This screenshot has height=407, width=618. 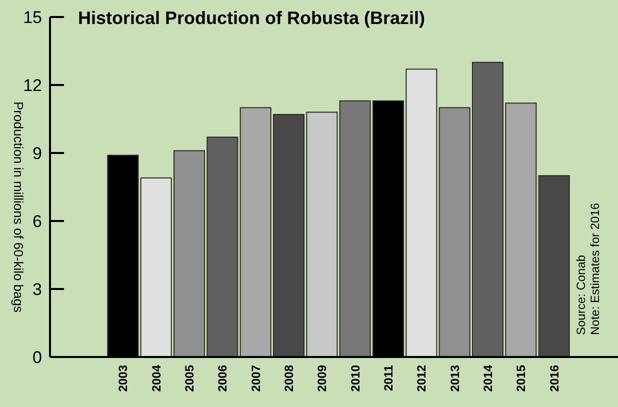 I want to click on x-tick-label: 2011, so click(x=388, y=378).